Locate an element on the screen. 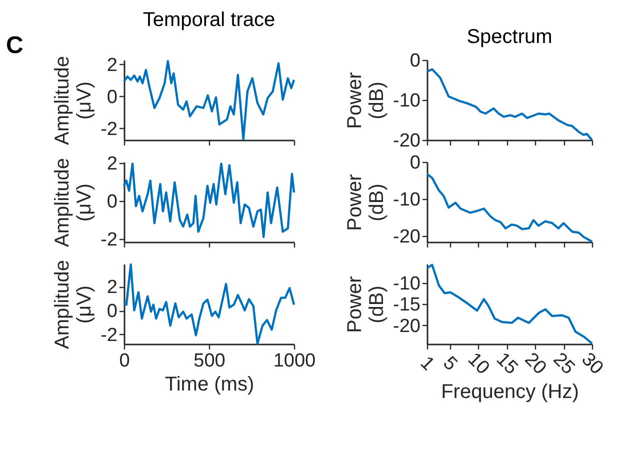  y-tick-label: -15 is located at coordinates (406, 305).